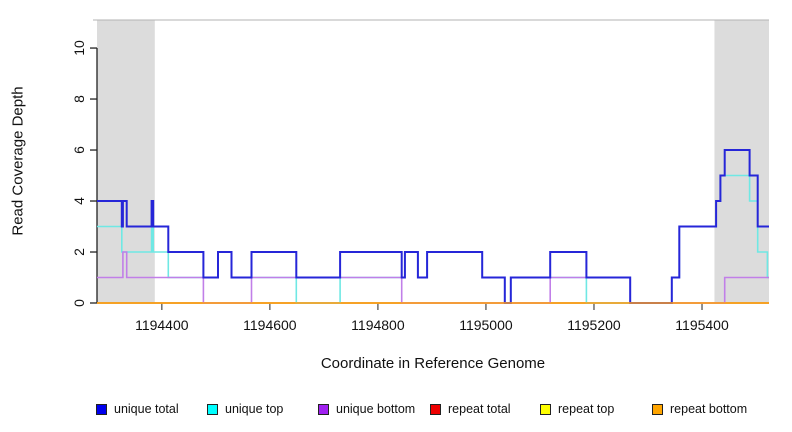  What do you see at coordinates (433, 277) in the screenshot?
I see `series-unique-bottom` at bounding box center [433, 277].